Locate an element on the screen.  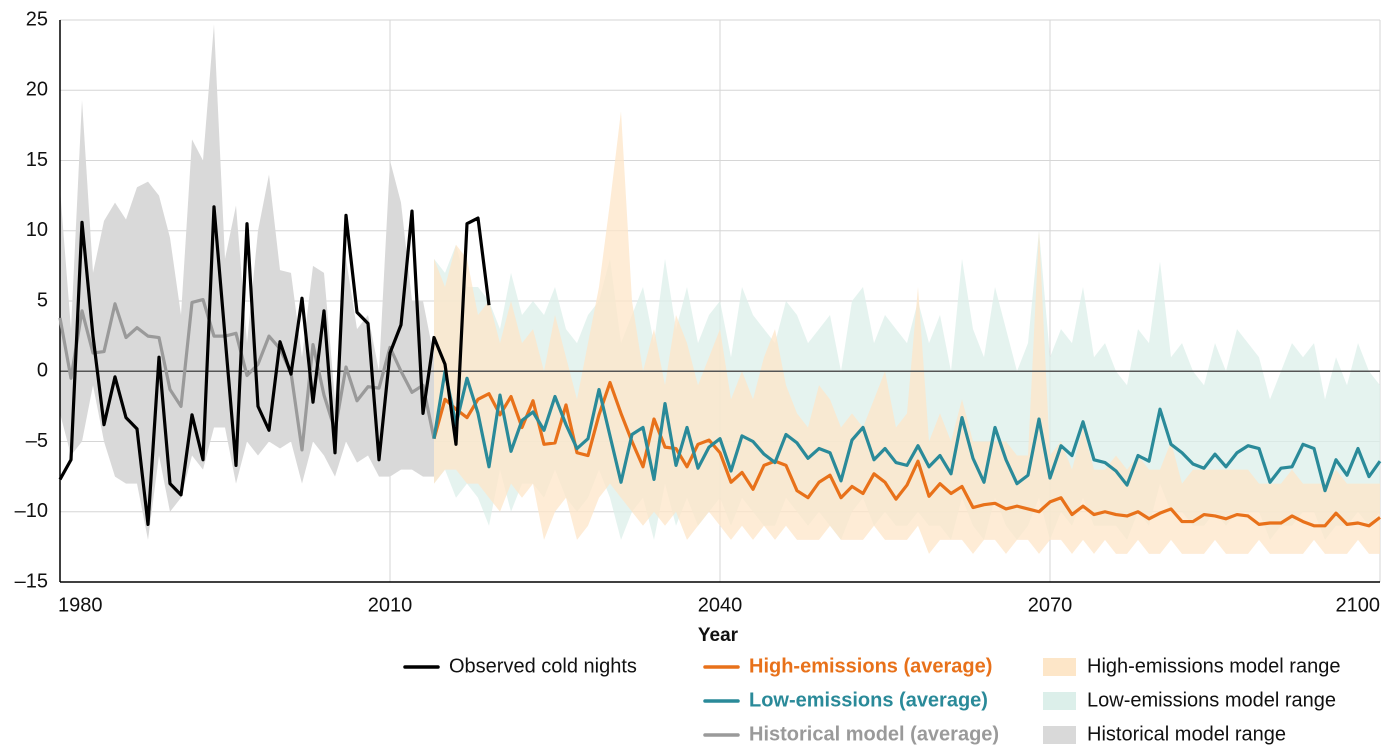
y-tick-label: 0 is located at coordinates (42, 371).